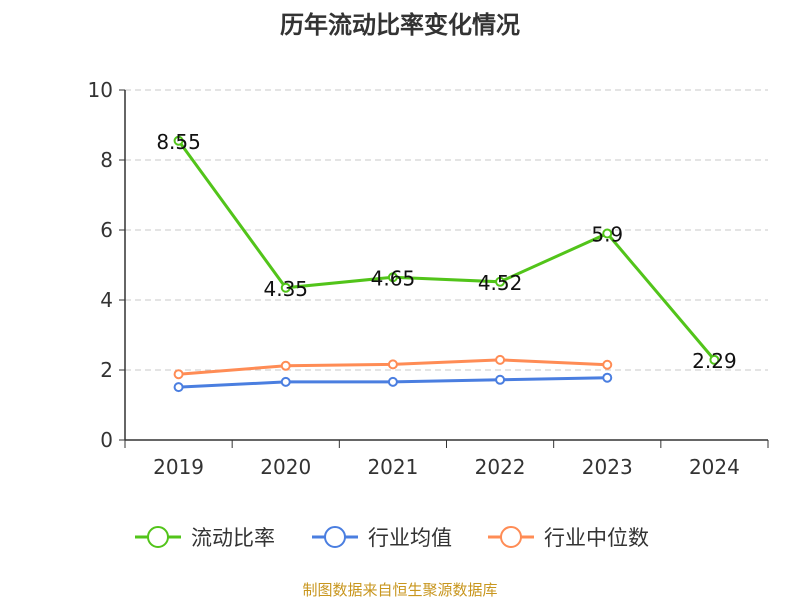  Describe the element at coordinates (607, 467) in the screenshot. I see `x-tick-label: 2023` at that location.